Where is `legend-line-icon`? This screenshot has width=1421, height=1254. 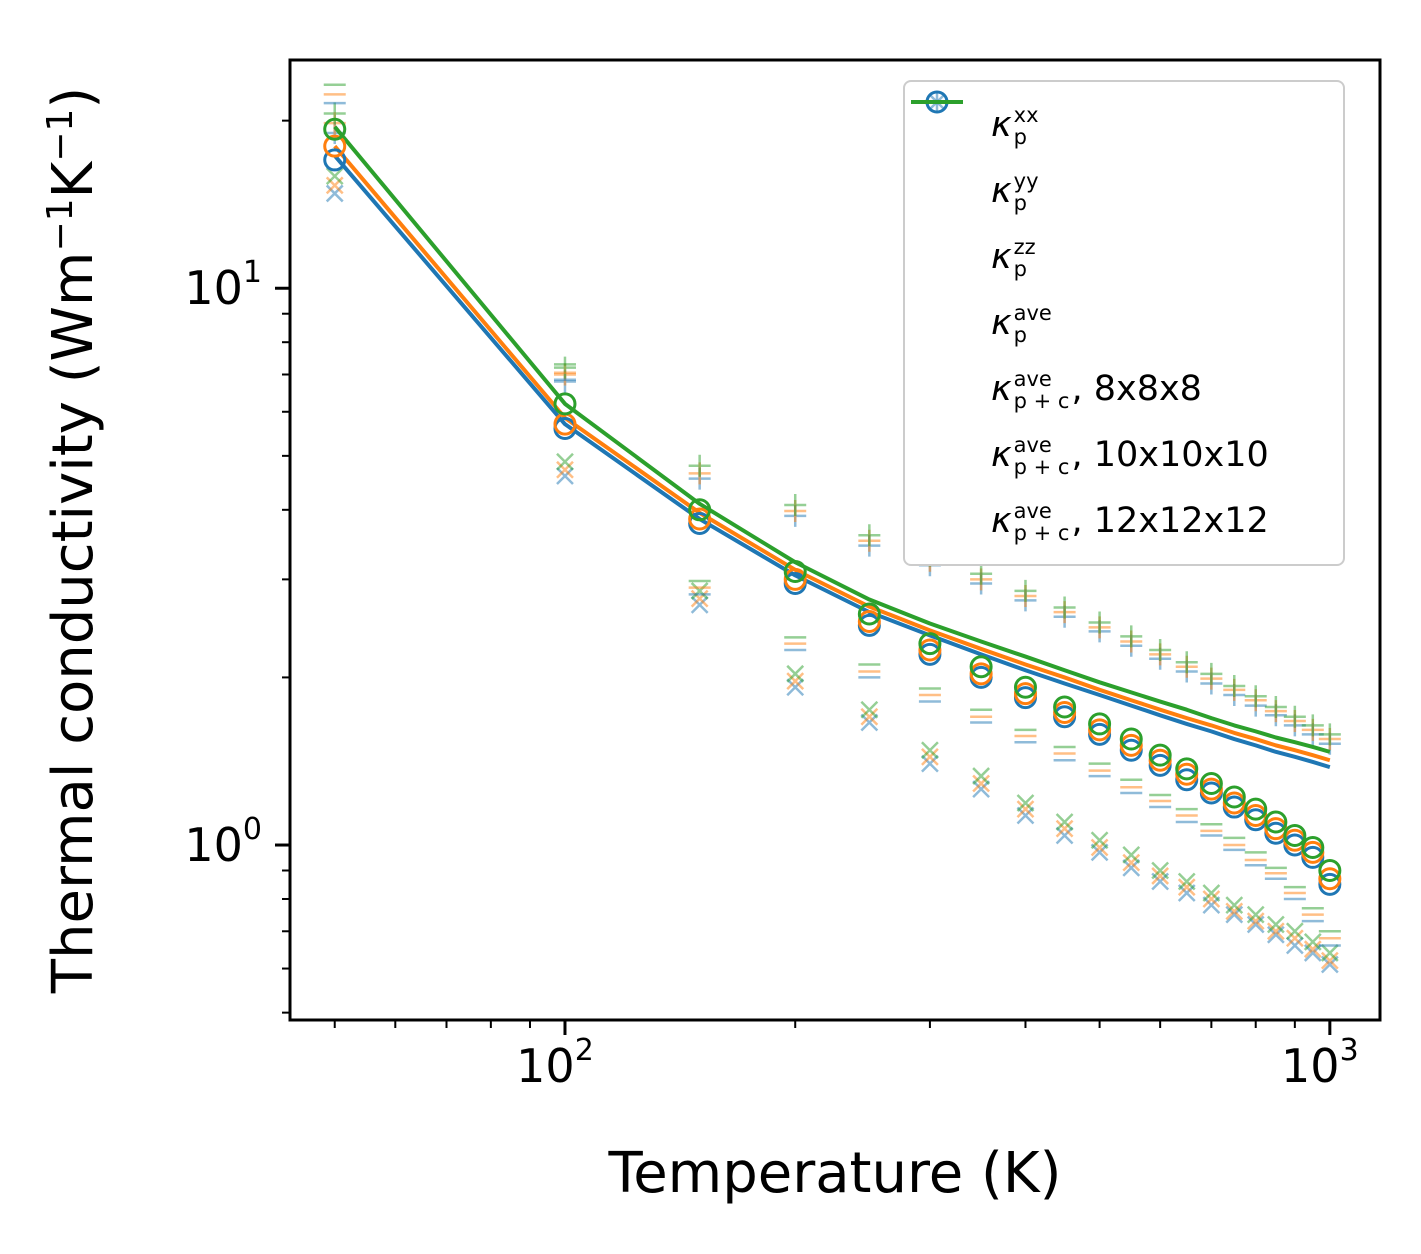 legend-line-icon is located at coordinates (937, 102).